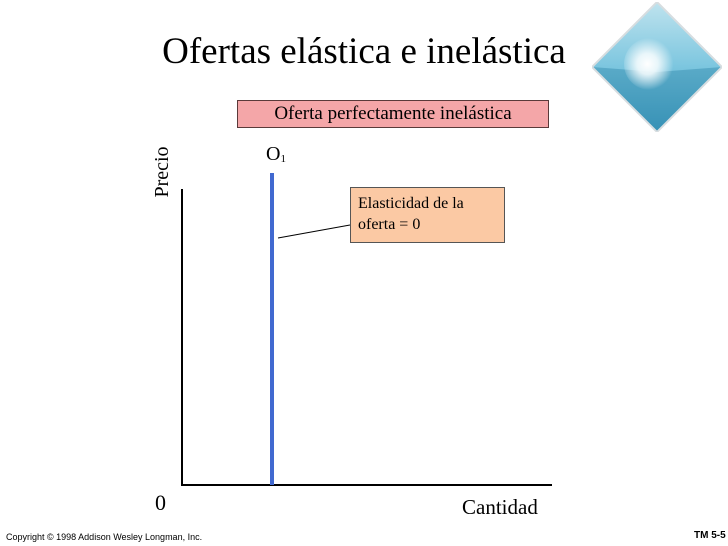  I want to click on callout-line-2: oferta = 0, so click(389, 224).